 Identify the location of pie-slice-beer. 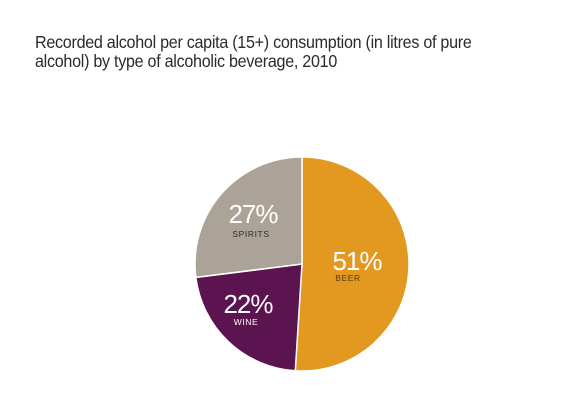
(352, 264).